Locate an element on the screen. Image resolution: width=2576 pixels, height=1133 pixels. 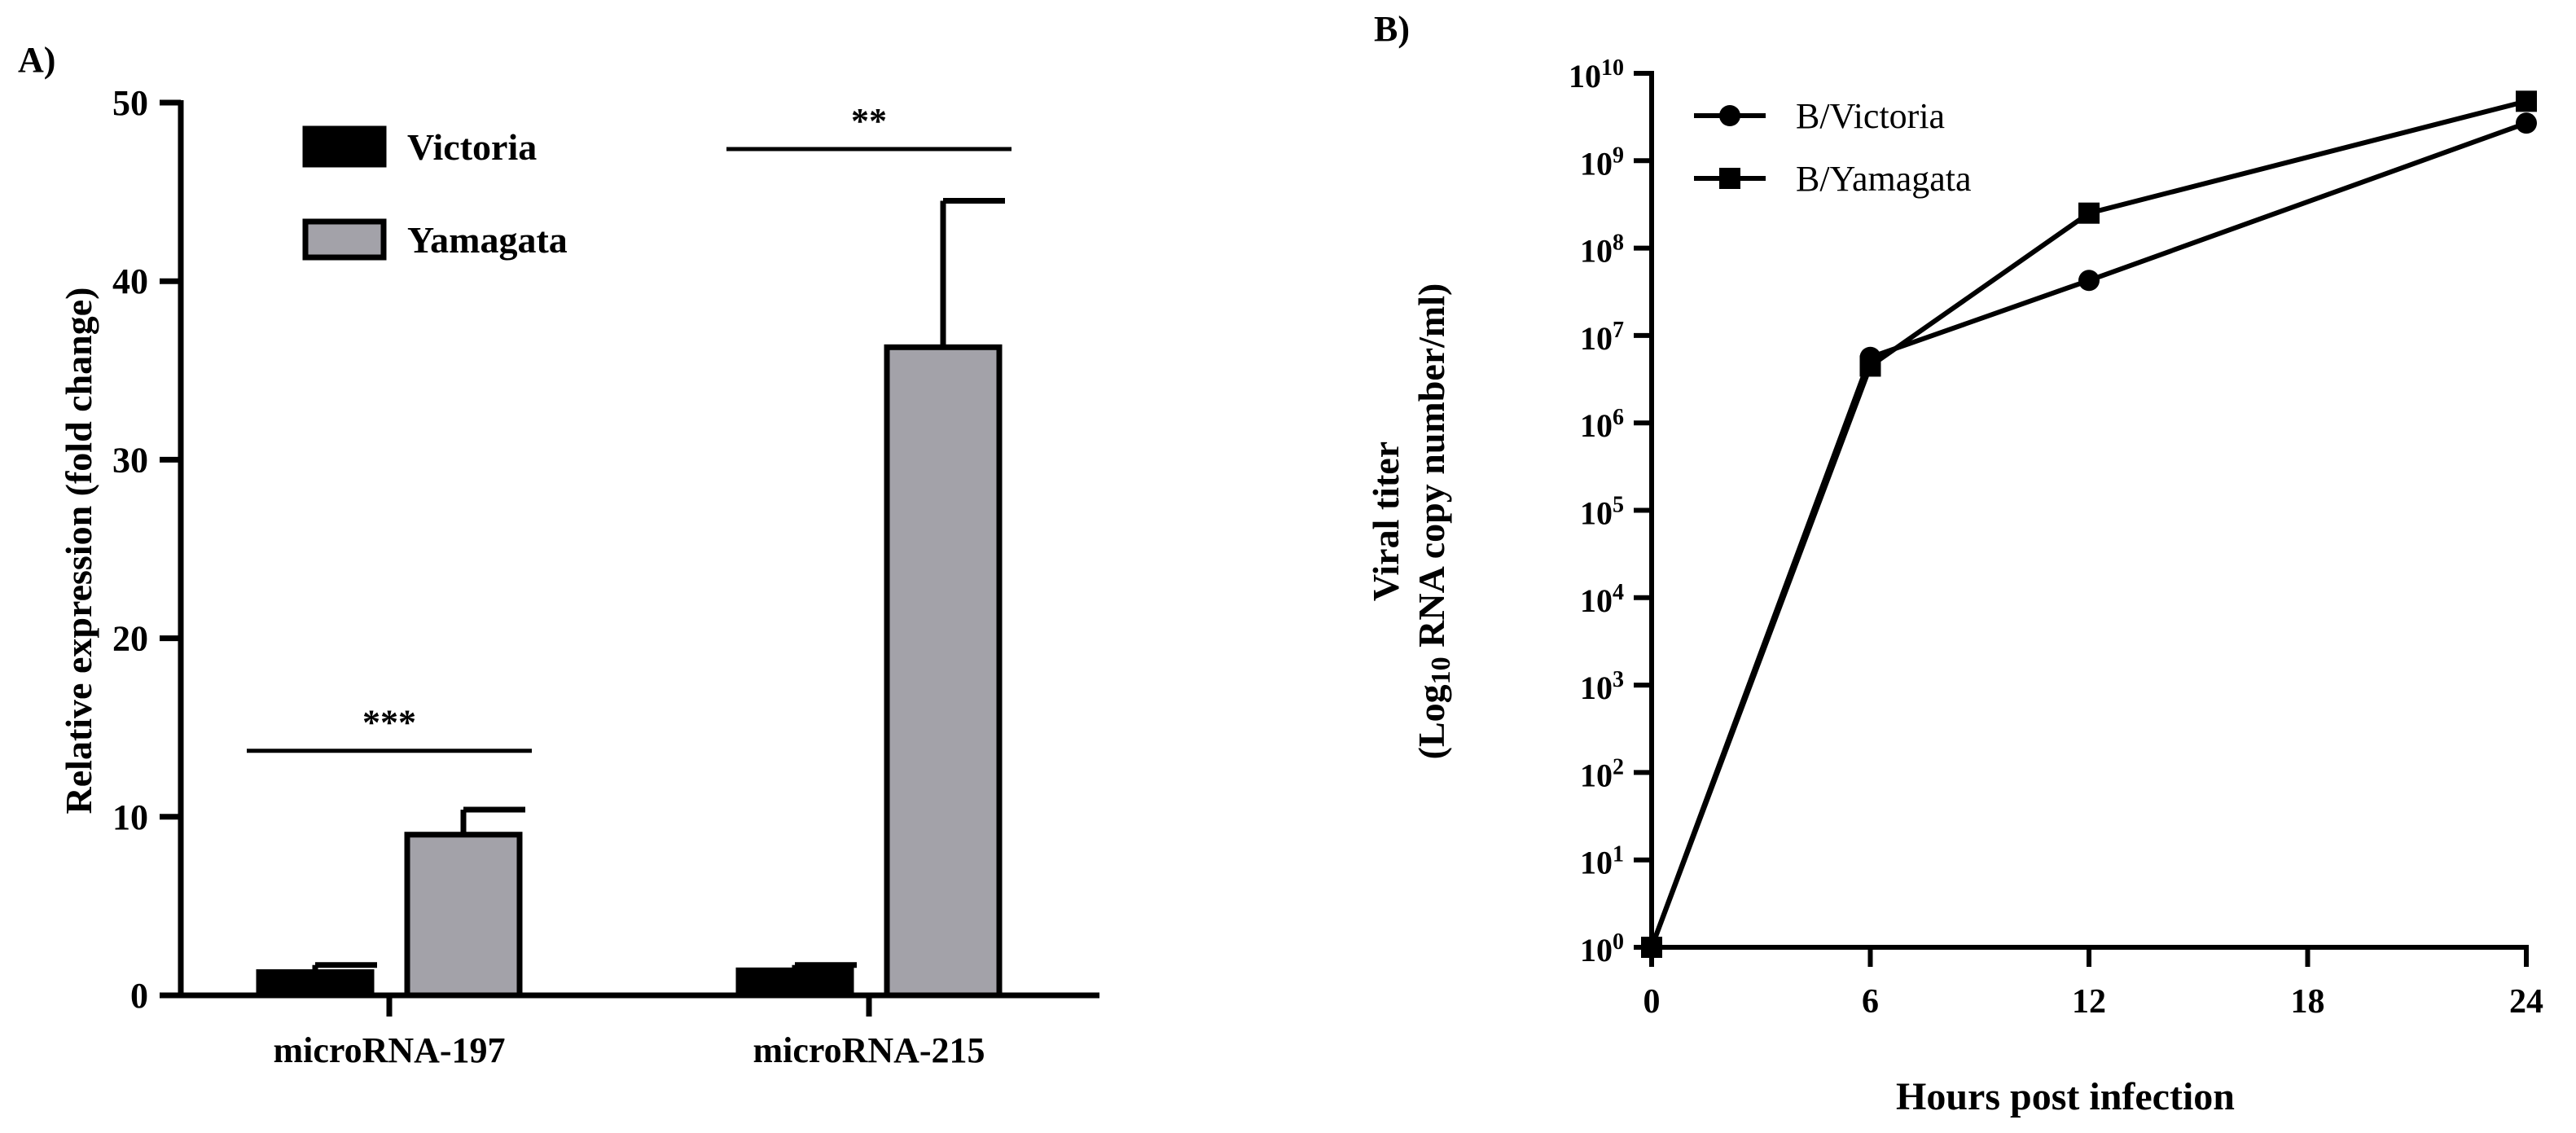
y-tick-label: 10⁶ is located at coordinates (1602, 425).